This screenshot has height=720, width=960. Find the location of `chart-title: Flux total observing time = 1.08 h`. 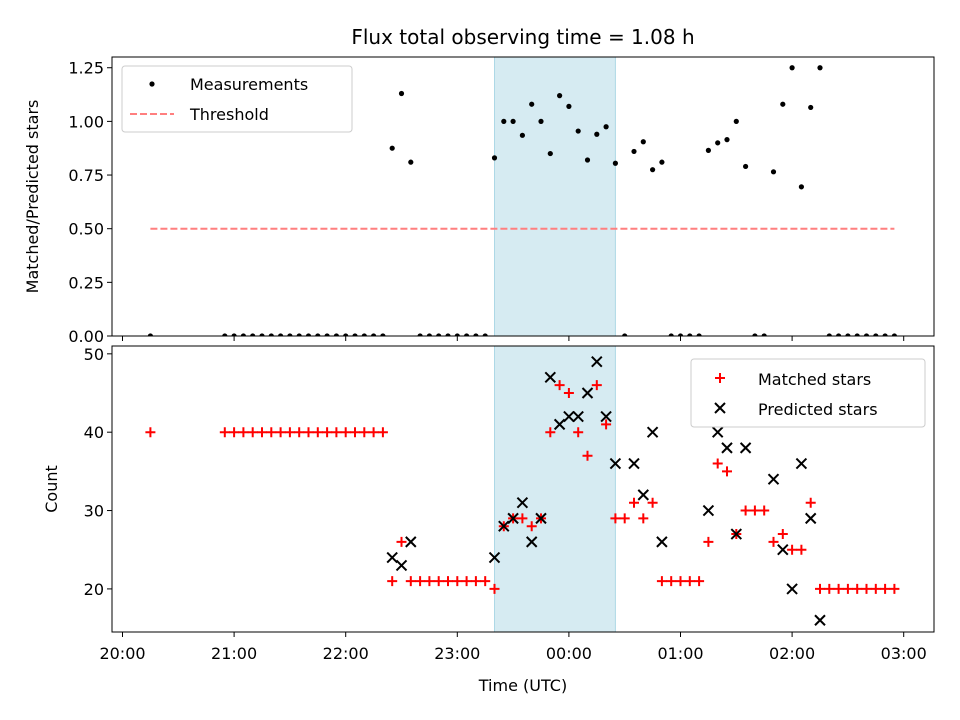

chart-title: Flux total observing time = 1.08 h is located at coordinates (522, 37).